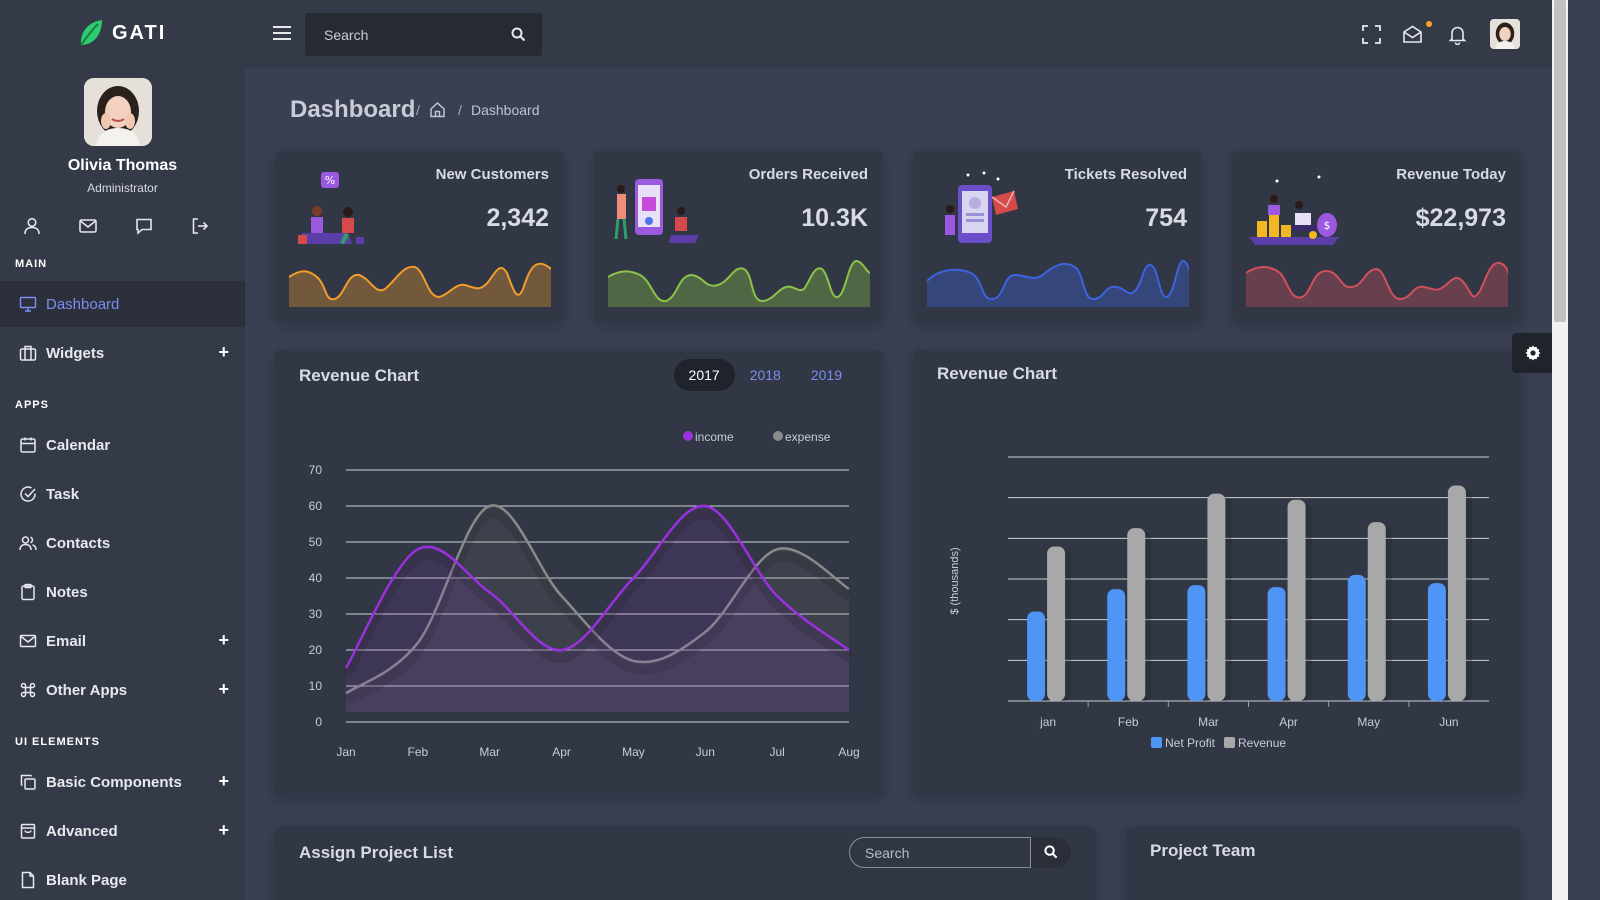 The image size is (1600, 900). I want to click on brand-logo: GATI, so click(122, 33).